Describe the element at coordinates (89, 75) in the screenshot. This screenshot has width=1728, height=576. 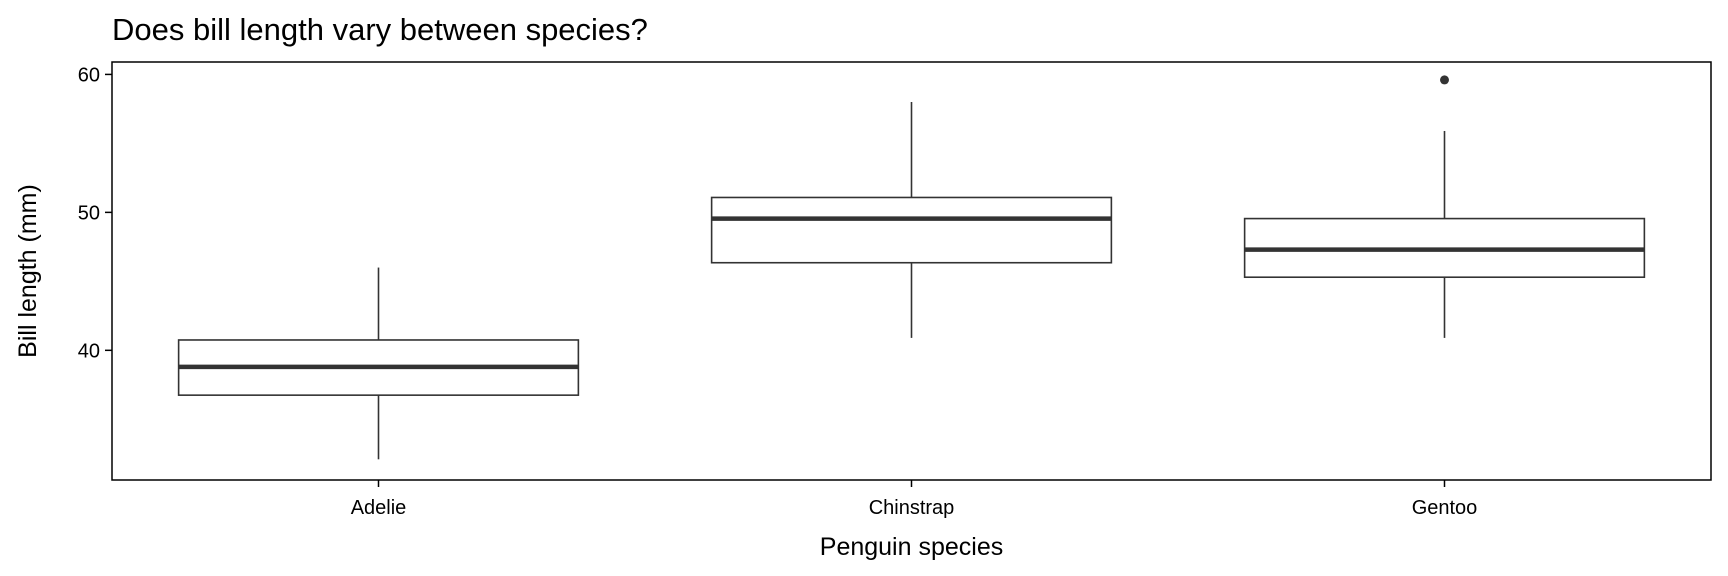
I see `y-tick-label: 60` at that location.